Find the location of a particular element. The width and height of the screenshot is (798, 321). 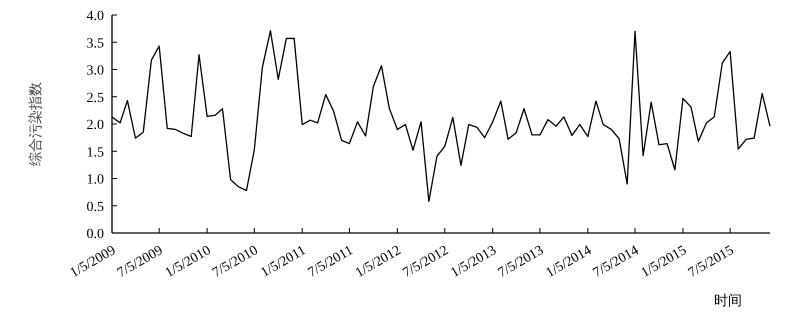

y-tick-label: 1.5 is located at coordinates (95, 152).